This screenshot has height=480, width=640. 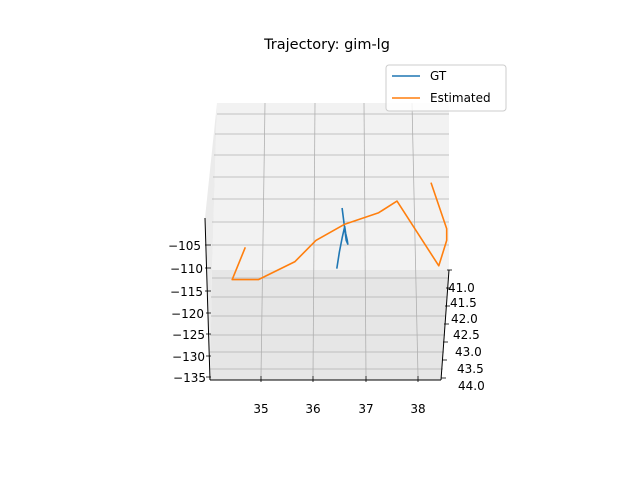 I want to click on back-pane, so click(x=330, y=186).